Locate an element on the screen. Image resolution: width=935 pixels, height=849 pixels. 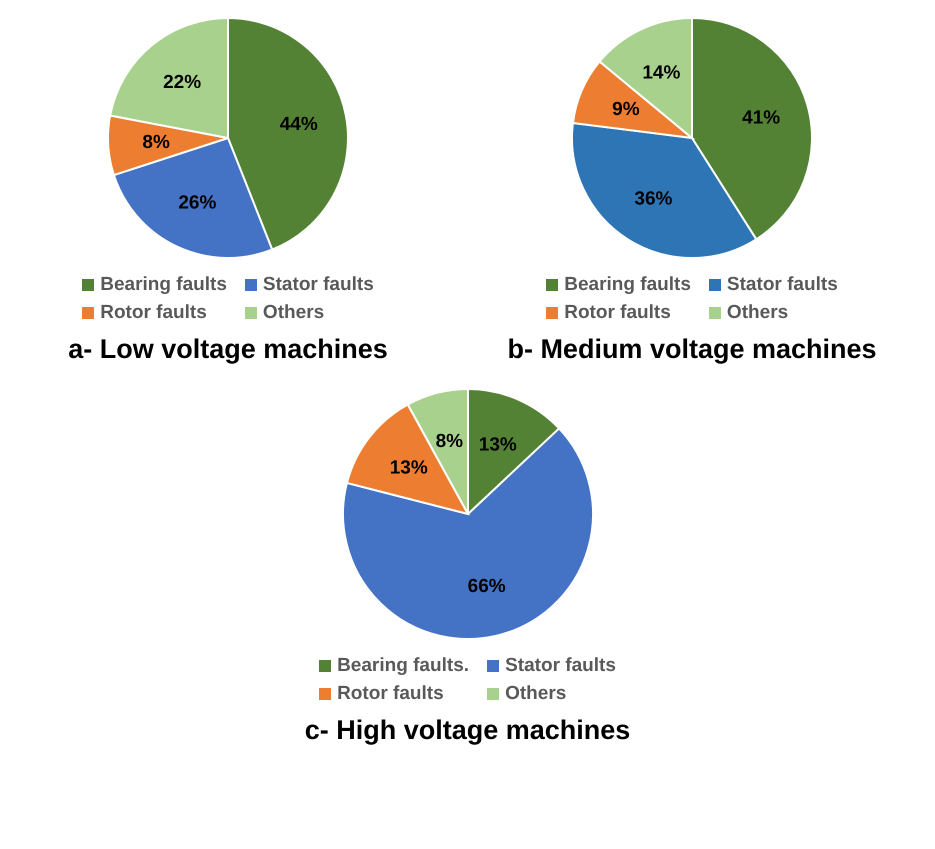
data-label: 36% is located at coordinates (653, 199).